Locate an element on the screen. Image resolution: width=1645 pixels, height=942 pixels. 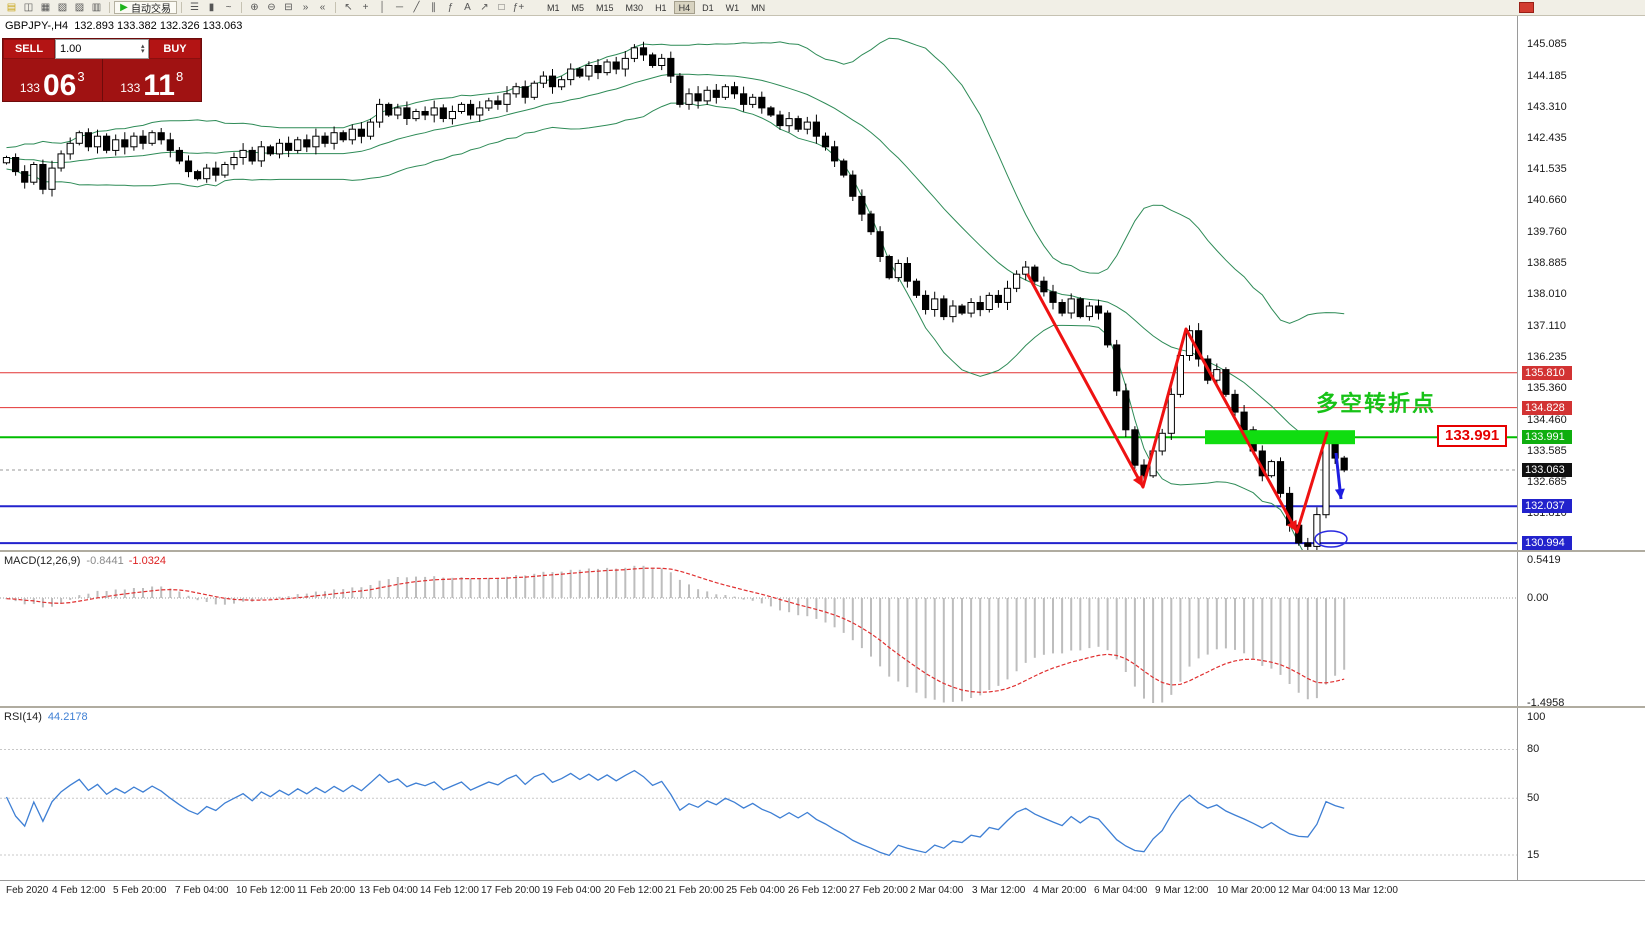
indicators-icon: ƒ+ is located at coordinates (518, 7).